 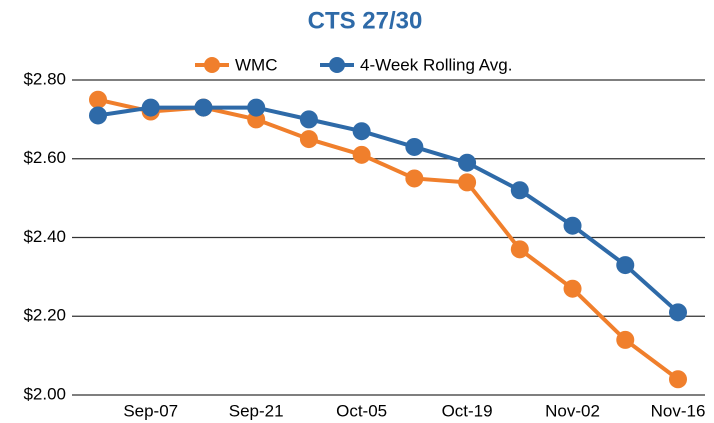 I want to click on y-tick-label: $2.00, so click(x=44, y=393).